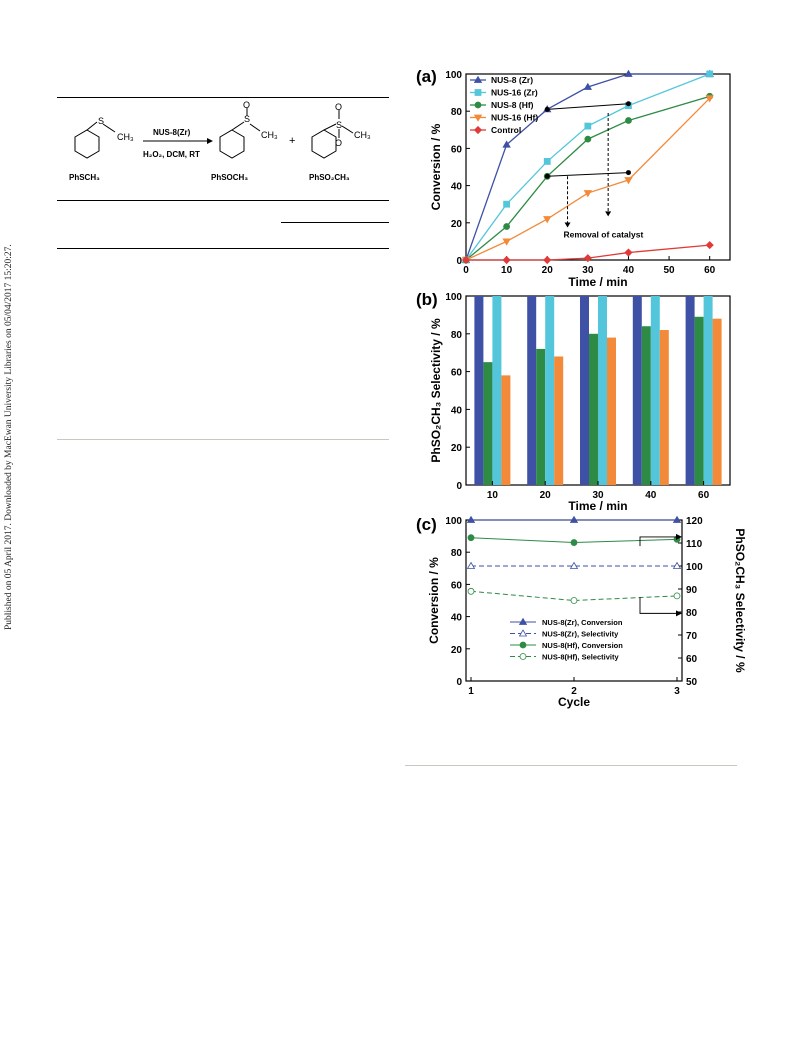 The image size is (793, 1039). What do you see at coordinates (329, 177) in the screenshot?
I see `product2-label: PhSO₂CH₃` at bounding box center [329, 177].